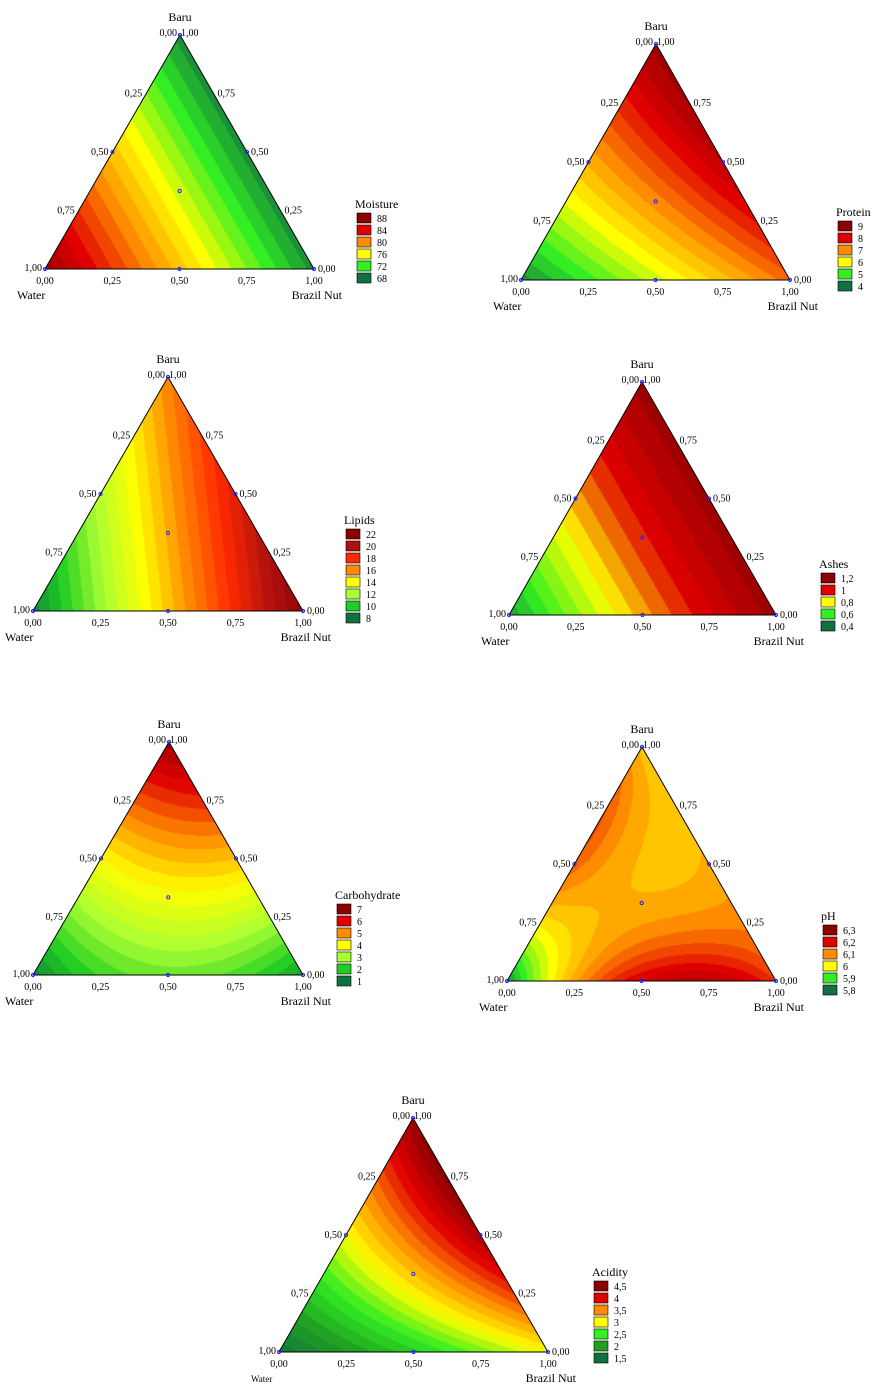  I want to click on legend-title: Carbohydrate, so click(367, 895).